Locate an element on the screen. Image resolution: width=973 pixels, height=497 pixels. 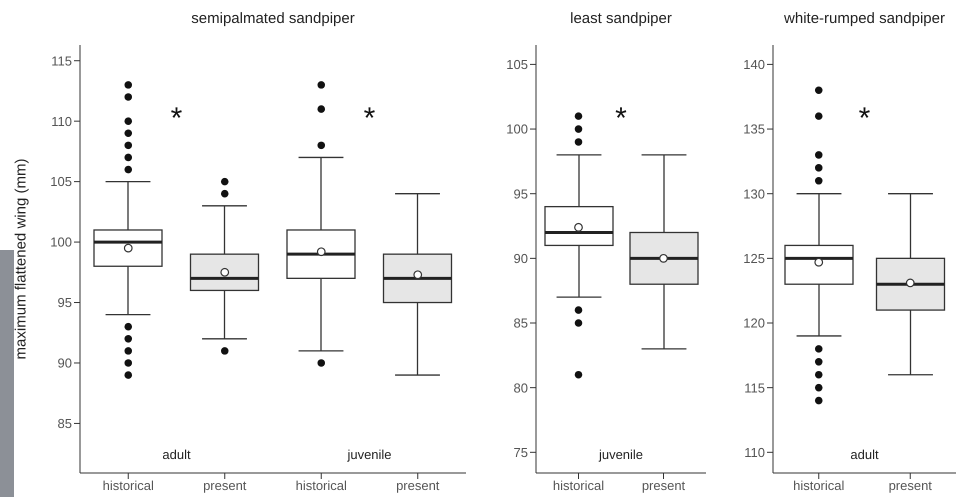
y-tick-label: 75 is located at coordinates (521, 452).